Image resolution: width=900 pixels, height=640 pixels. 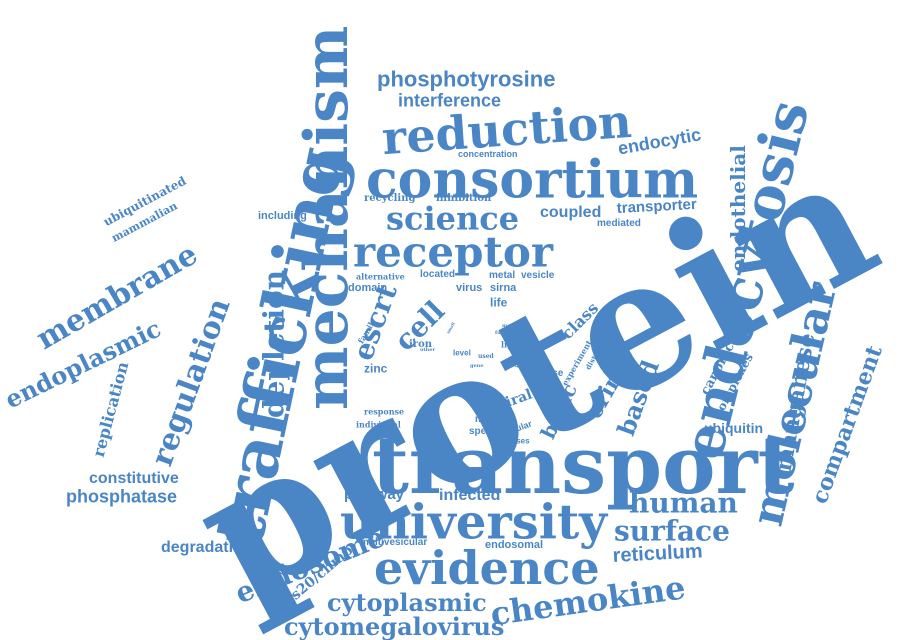 What do you see at coordinates (549, 373) in the screenshot?
I see `word-ligase: ligase` at bounding box center [549, 373].